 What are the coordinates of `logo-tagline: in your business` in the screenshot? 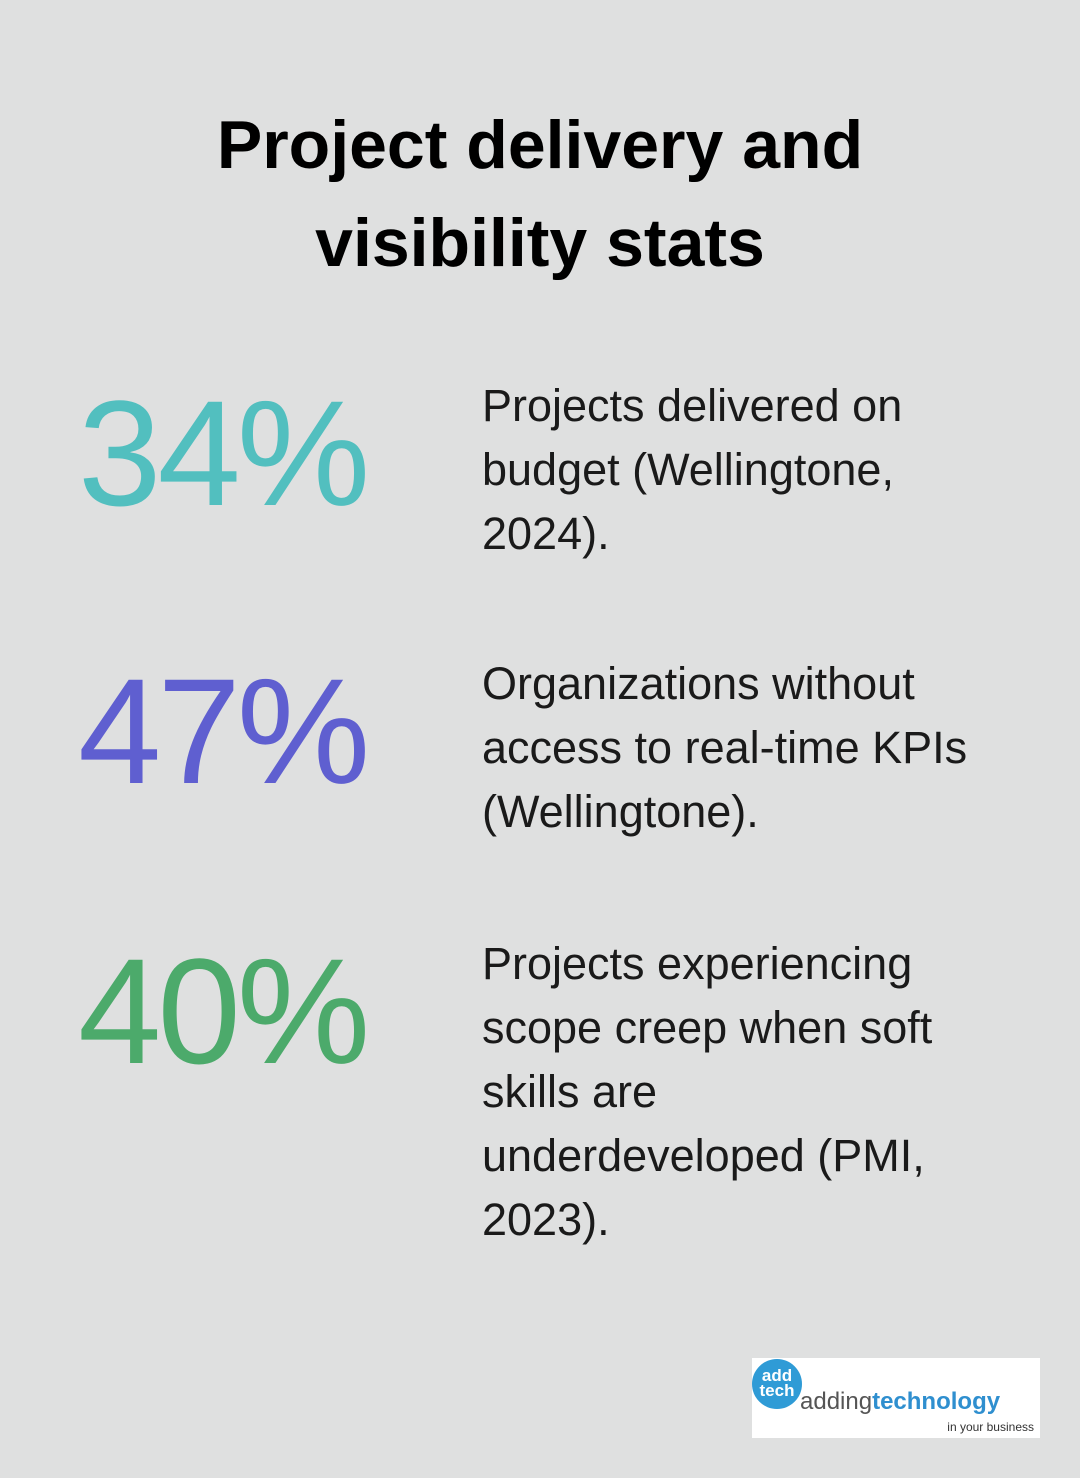 It's located at (990, 1427).